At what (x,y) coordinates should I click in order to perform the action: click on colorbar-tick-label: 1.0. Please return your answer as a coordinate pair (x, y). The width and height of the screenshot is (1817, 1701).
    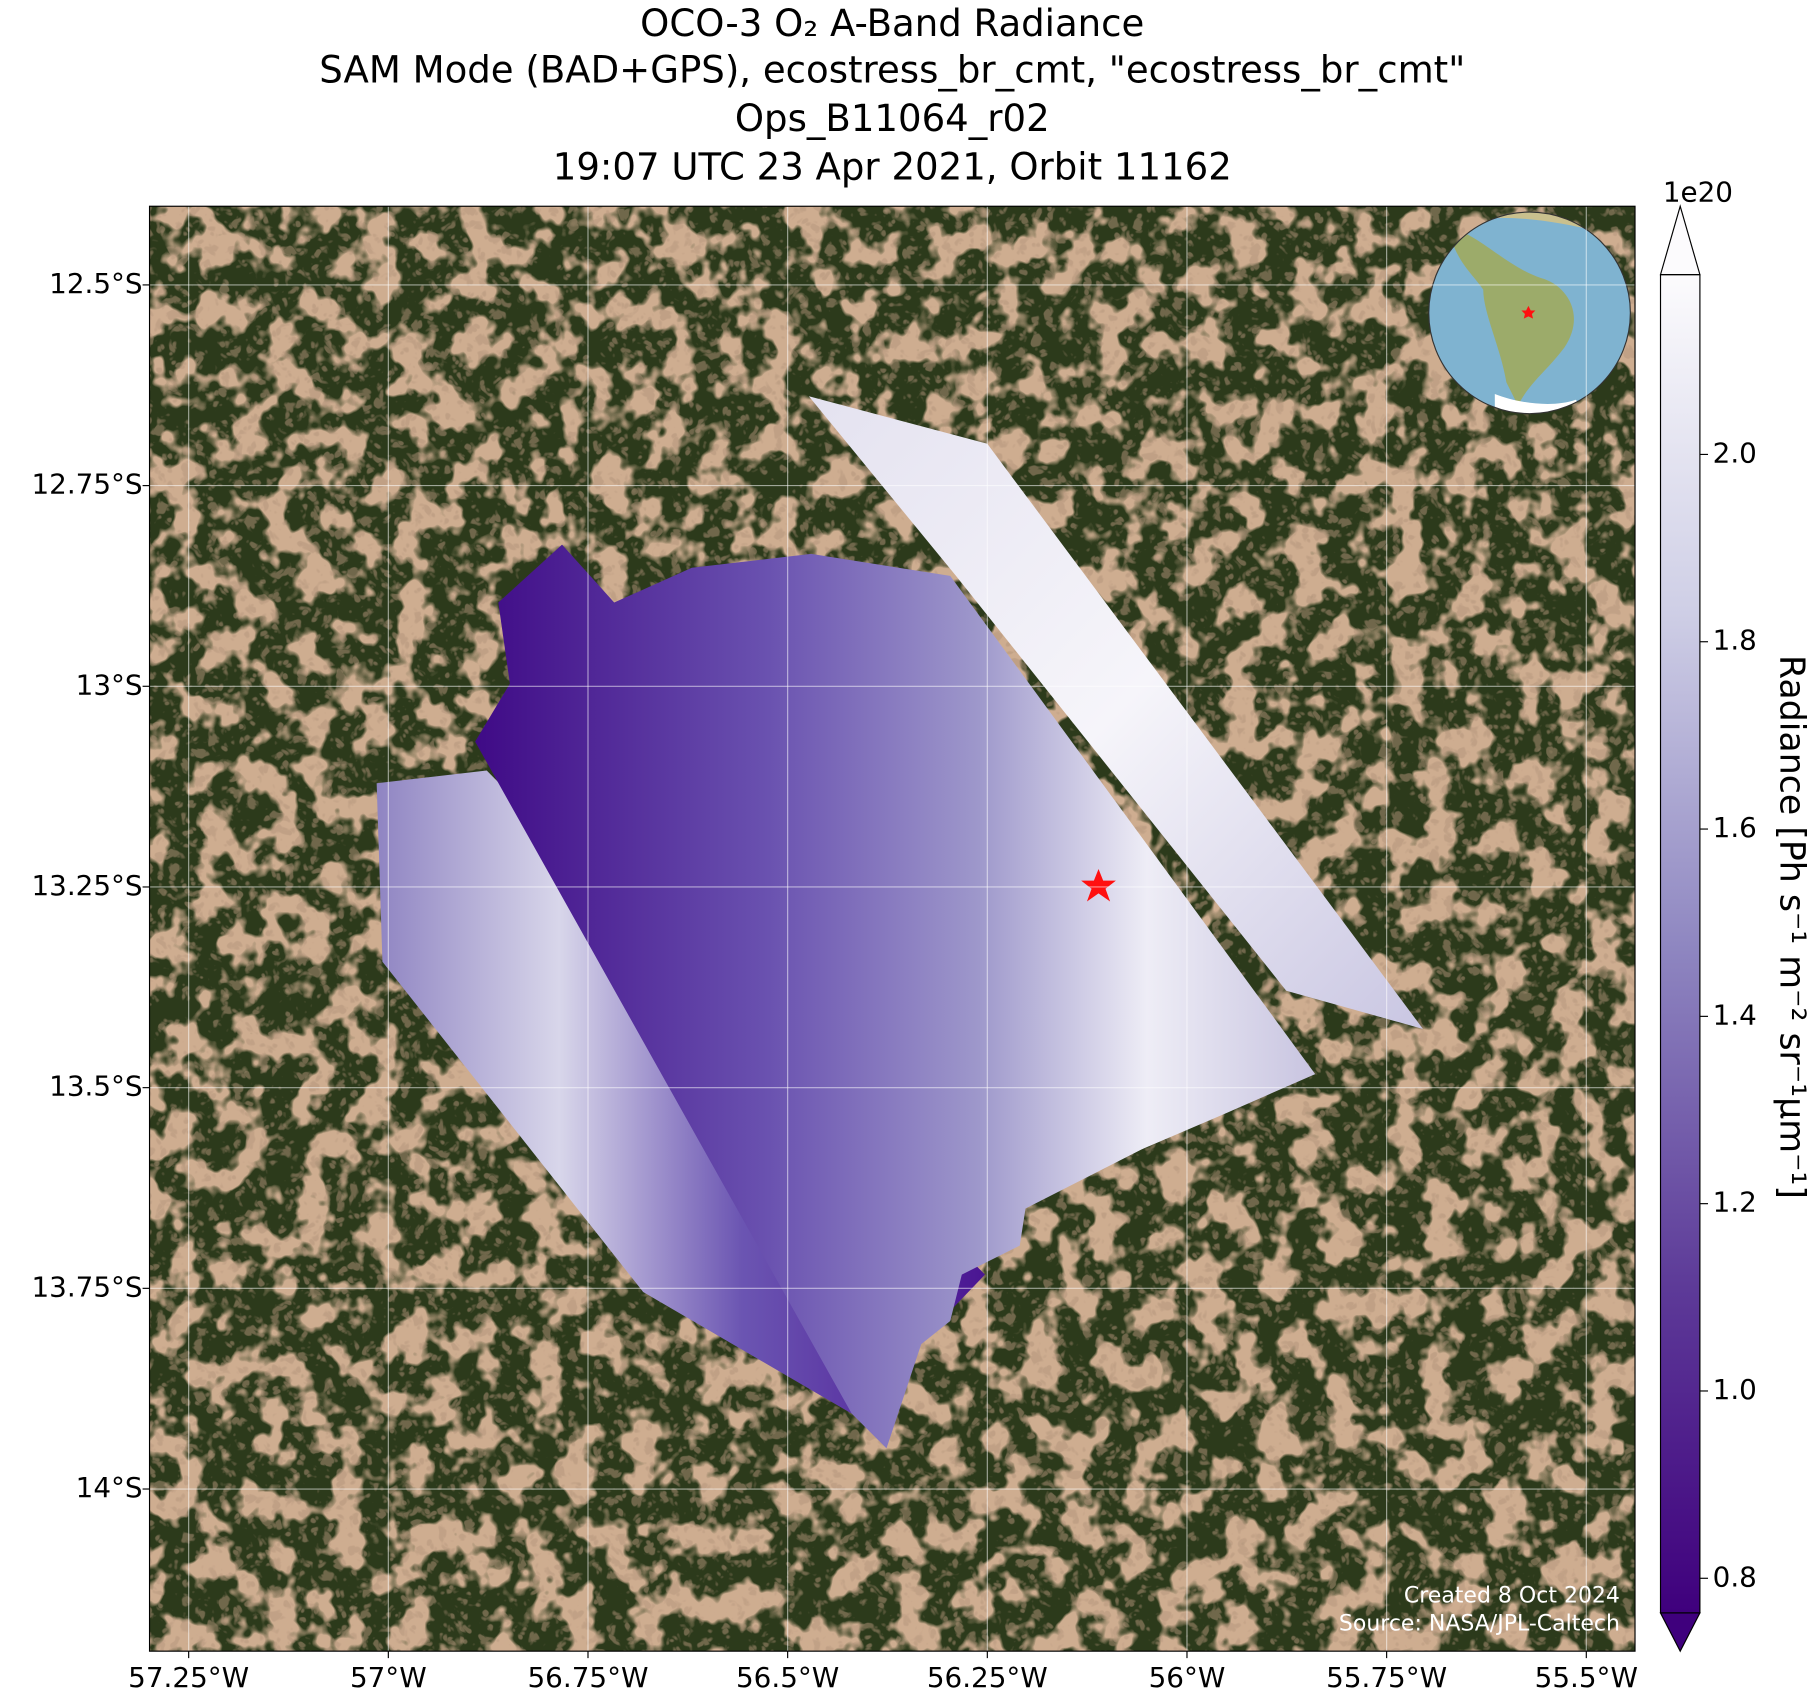
    Looking at the image, I should click on (1735, 1389).